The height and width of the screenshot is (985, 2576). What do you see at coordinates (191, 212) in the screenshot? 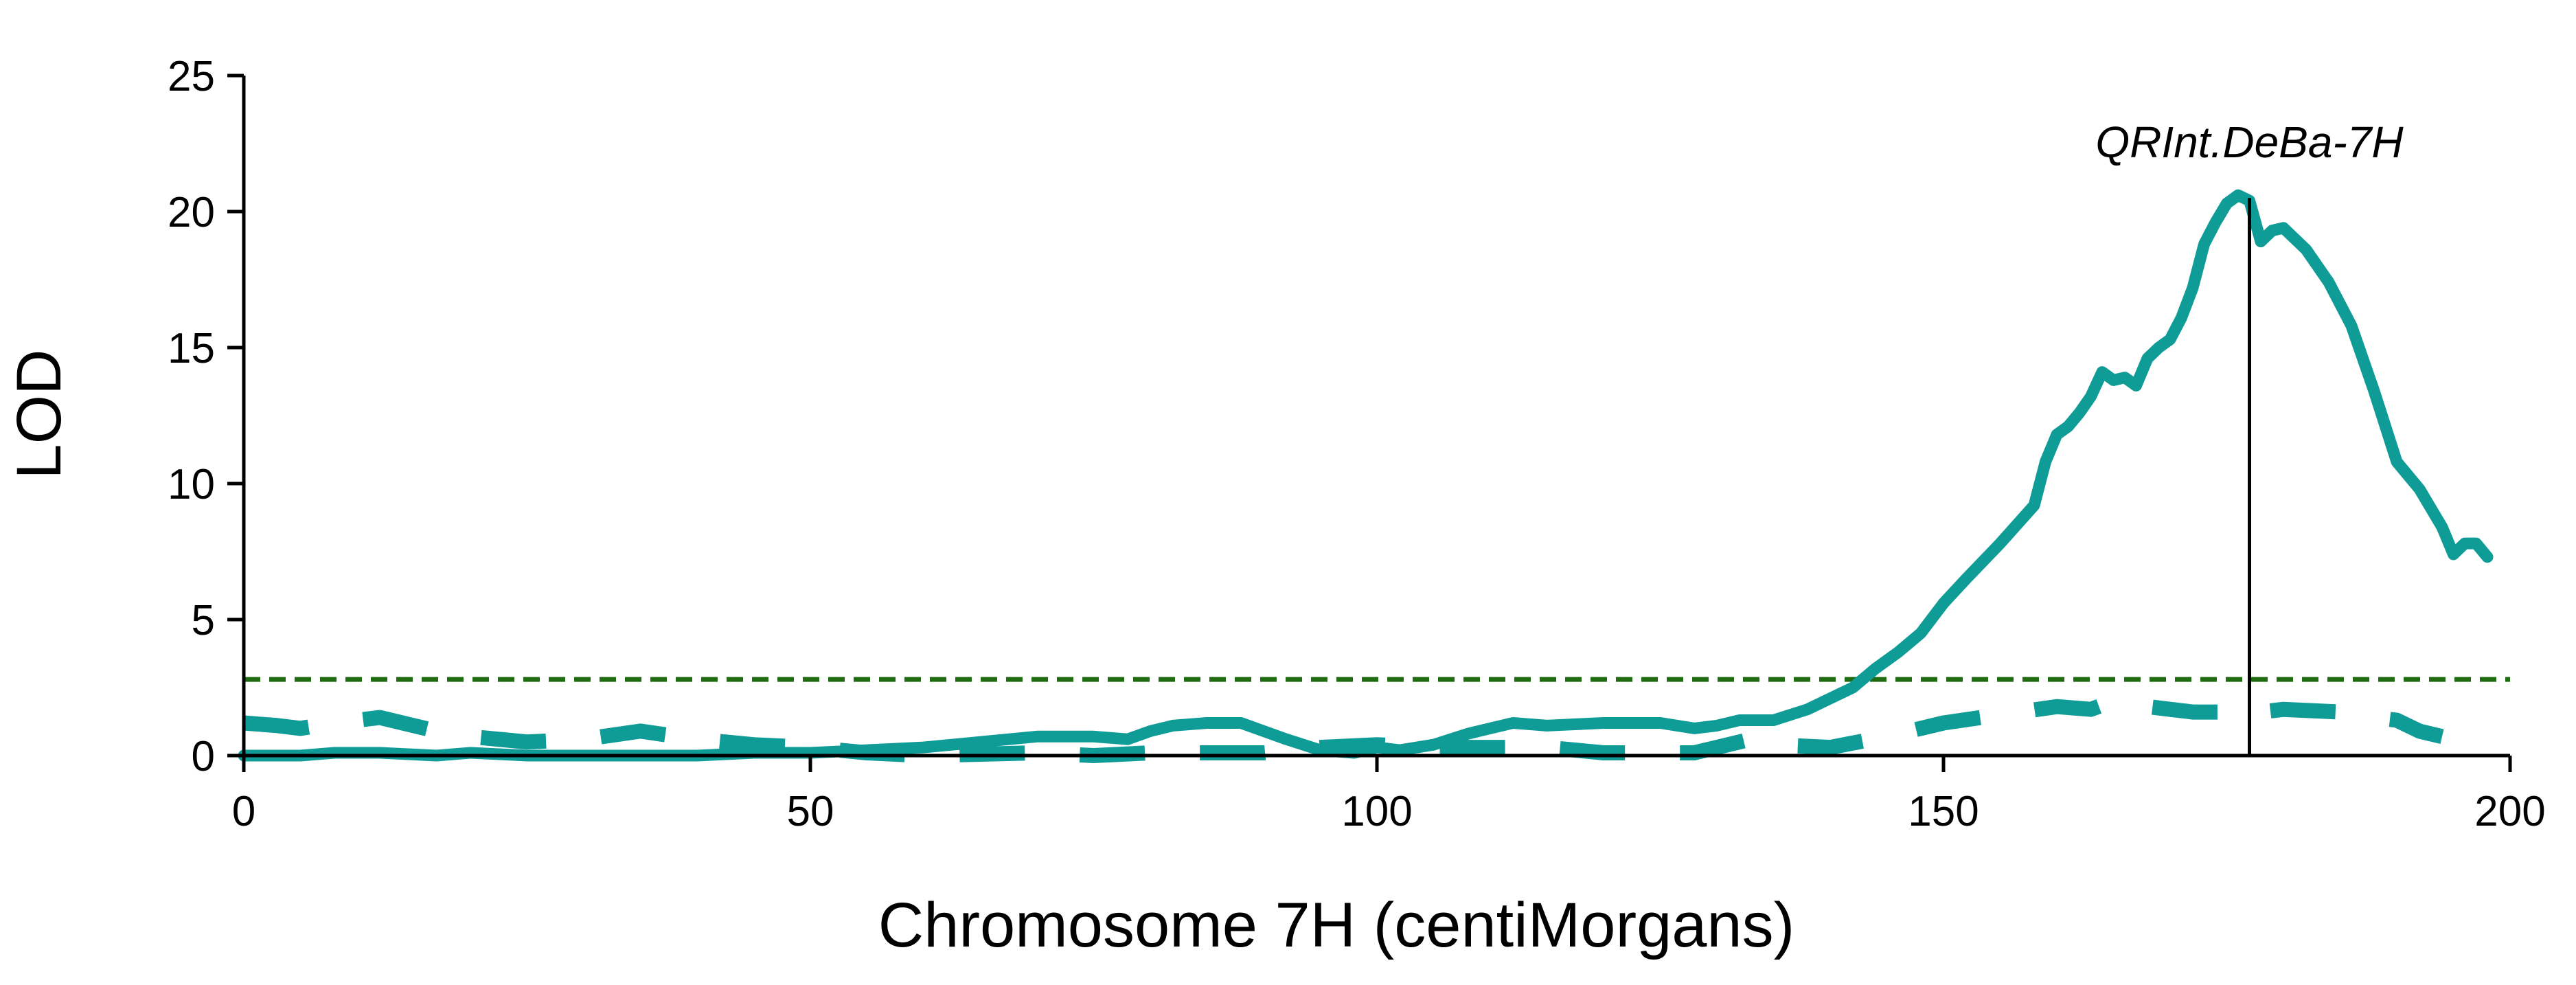
I see `y-tick-label: 20` at bounding box center [191, 212].